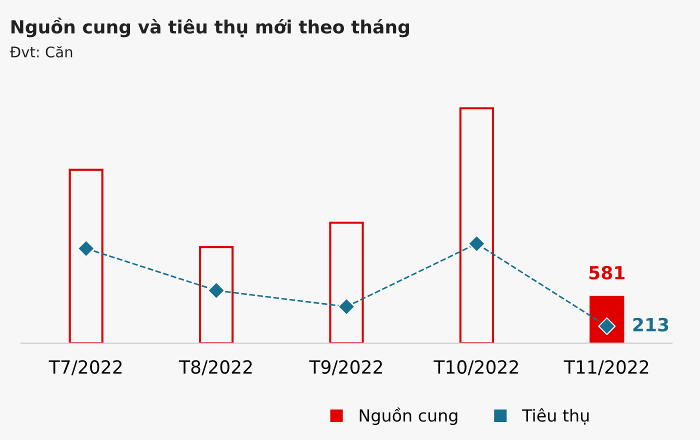 The width and height of the screenshot is (700, 440). Describe the element at coordinates (41, 52) in the screenshot. I see `chart-subtitle: Đvt: Căn` at that location.